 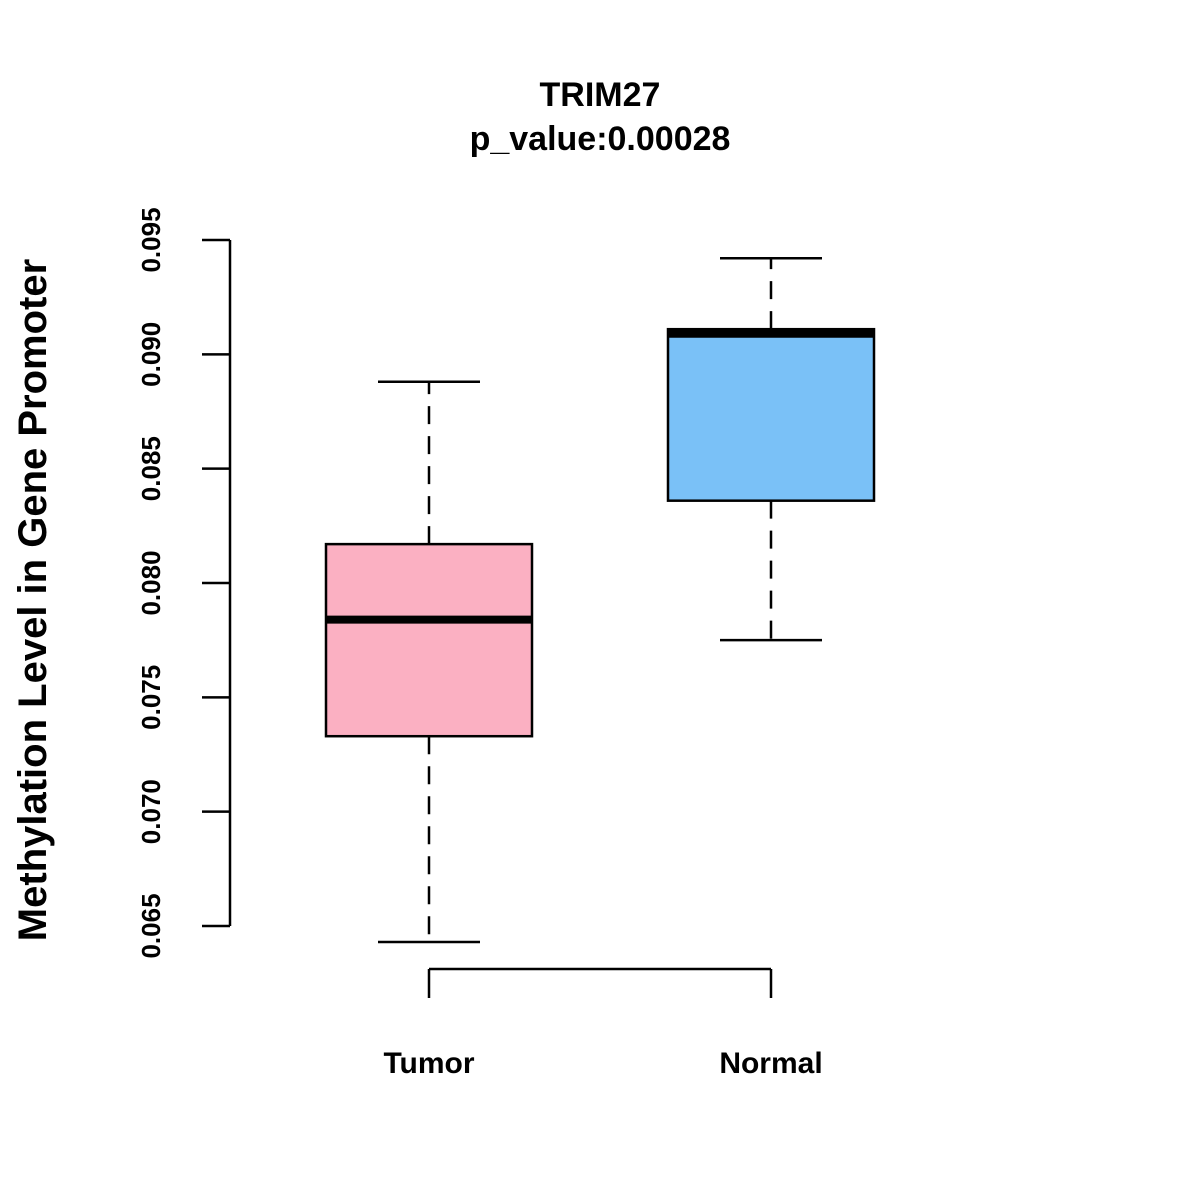 I want to click on chart-title: TRIM27, so click(x=600, y=95).